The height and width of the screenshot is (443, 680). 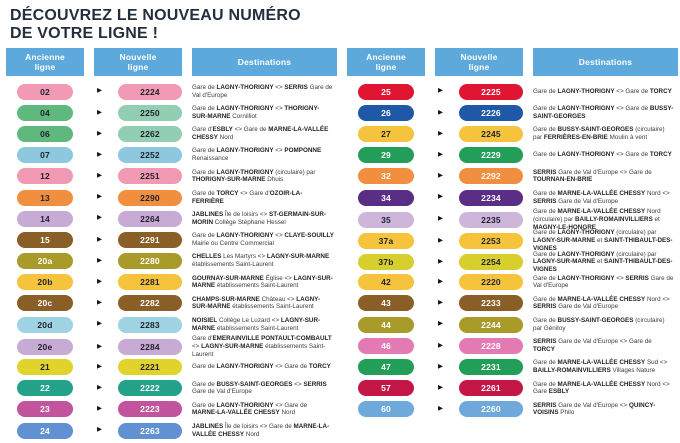 What do you see at coordinates (45, 239) in the screenshot?
I see `old-line-badge: 15` at bounding box center [45, 239].